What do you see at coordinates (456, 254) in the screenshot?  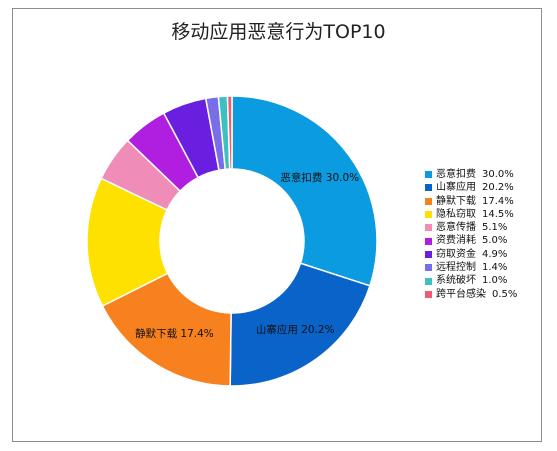 I see `legend-label: 窃取资金` at bounding box center [456, 254].